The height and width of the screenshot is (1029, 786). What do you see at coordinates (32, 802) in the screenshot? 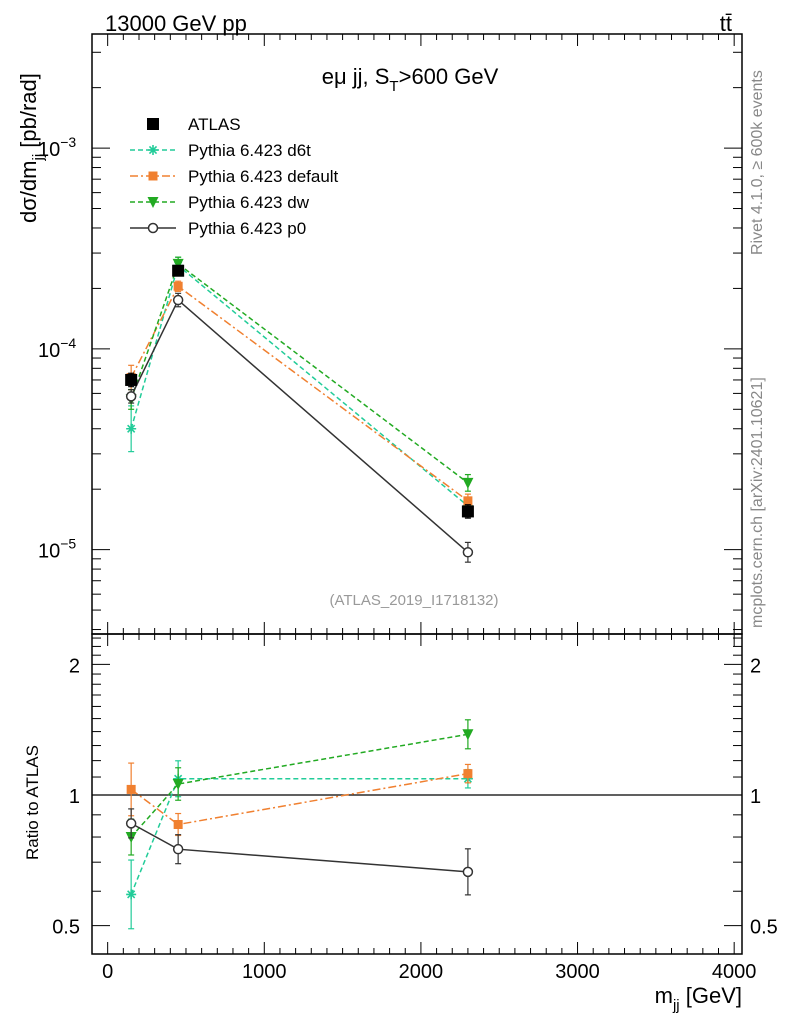
I see `ratio-y-axis-label: Ratio to ATLAS` at bounding box center [32, 802].